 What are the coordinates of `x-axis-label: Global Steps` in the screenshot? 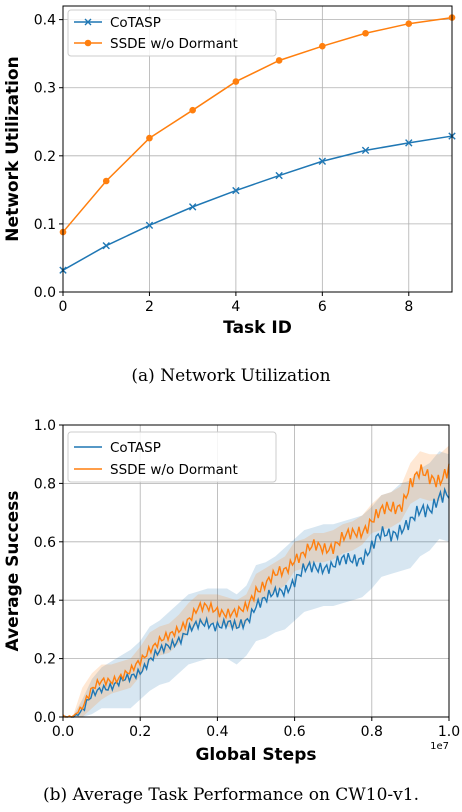 It's located at (255, 755).